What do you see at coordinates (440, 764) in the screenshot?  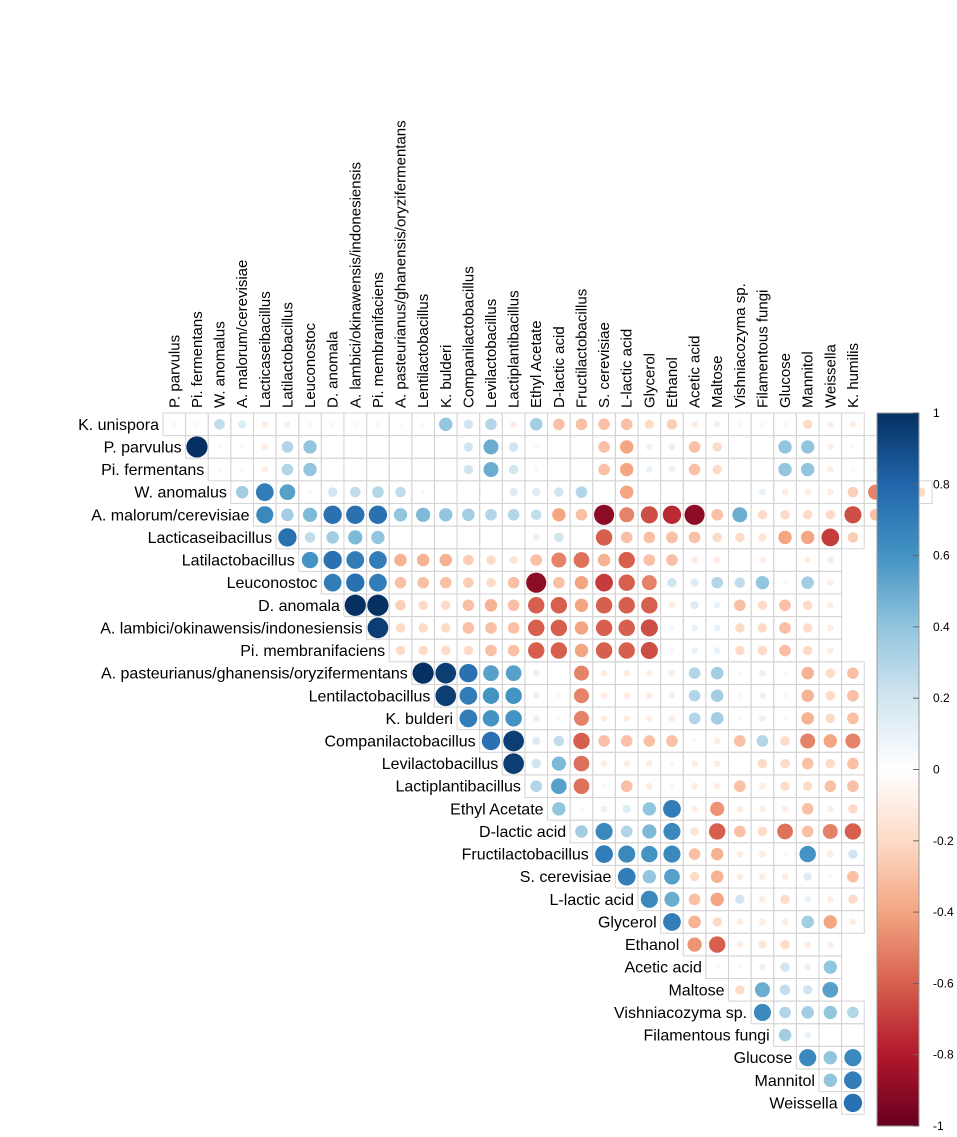 I see `row-label: Levilactobacillus` at bounding box center [440, 764].